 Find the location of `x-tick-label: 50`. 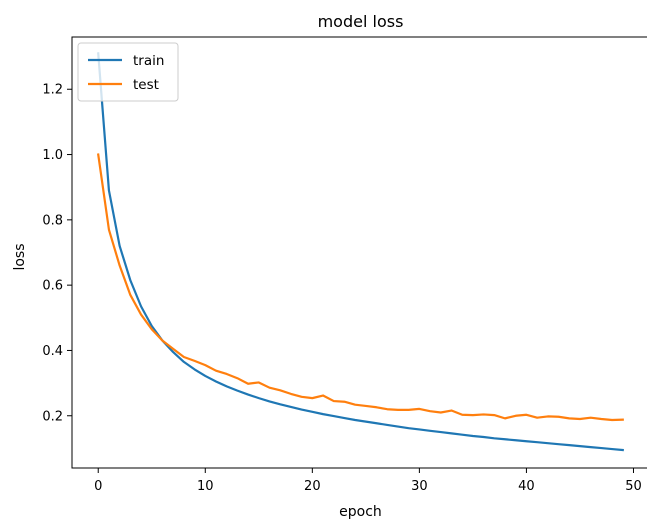

x-tick-label: 50 is located at coordinates (633, 486).